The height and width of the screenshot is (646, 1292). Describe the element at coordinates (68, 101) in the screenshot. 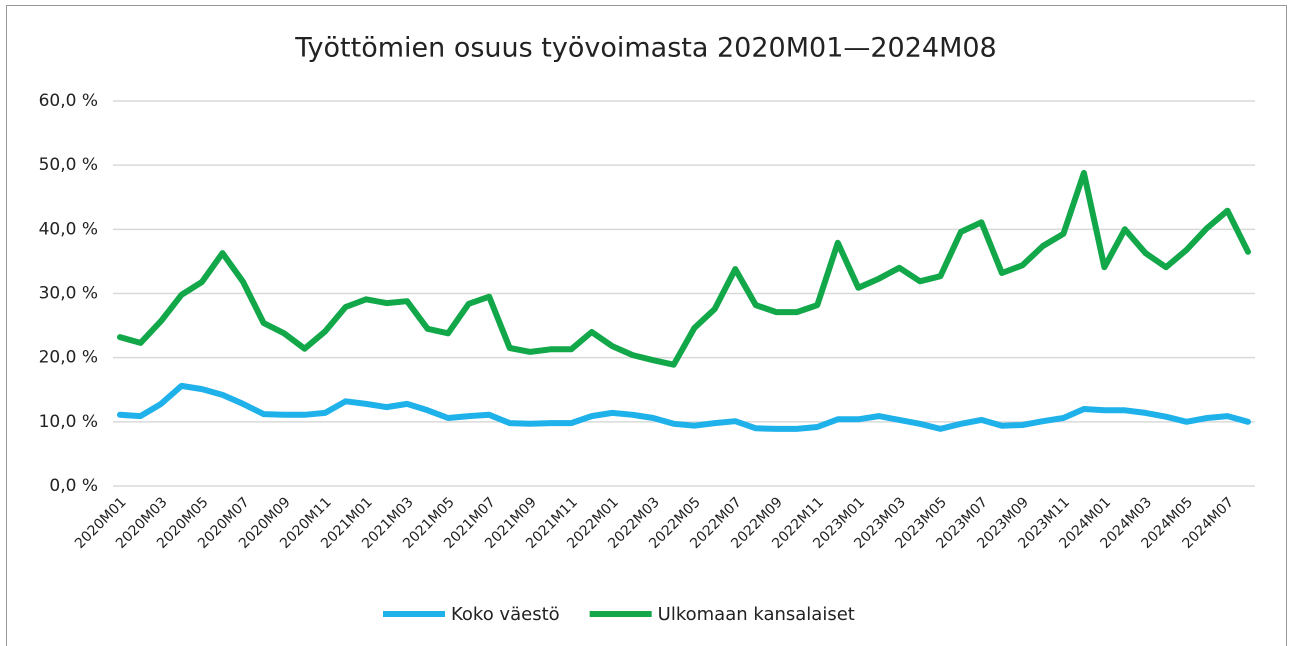

I see `y-tick-label: 60,0 %` at that location.